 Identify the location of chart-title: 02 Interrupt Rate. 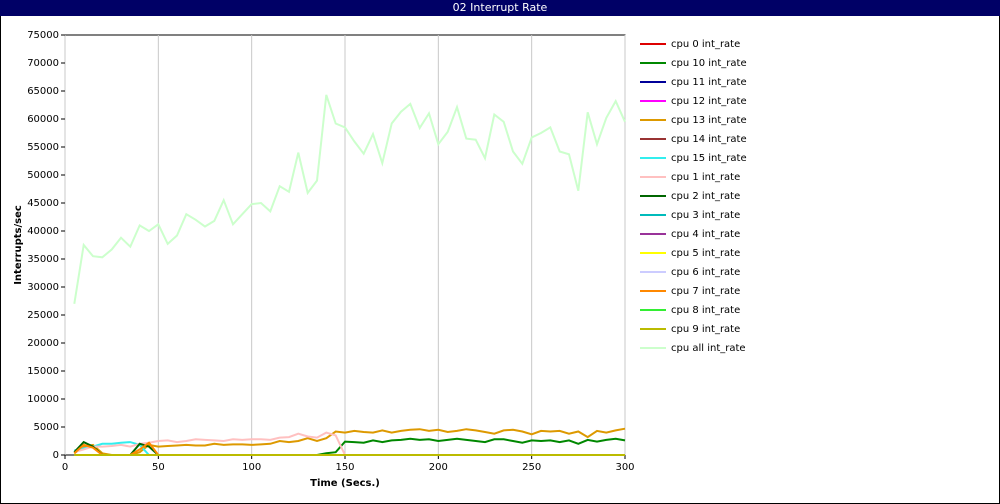
(500, 7).